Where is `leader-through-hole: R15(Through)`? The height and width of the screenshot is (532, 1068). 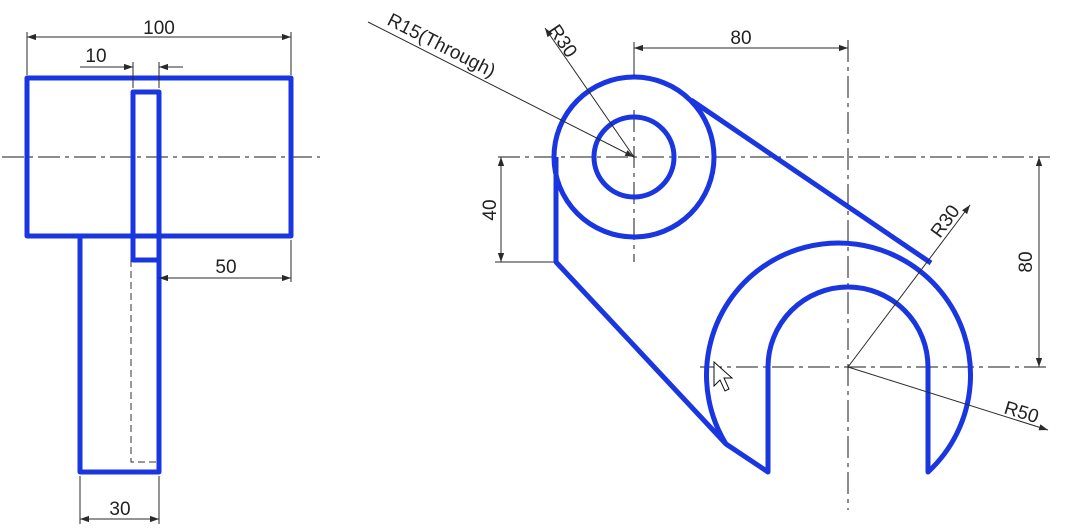
leader-through-hole: R15(Through) is located at coordinates (501, 84).